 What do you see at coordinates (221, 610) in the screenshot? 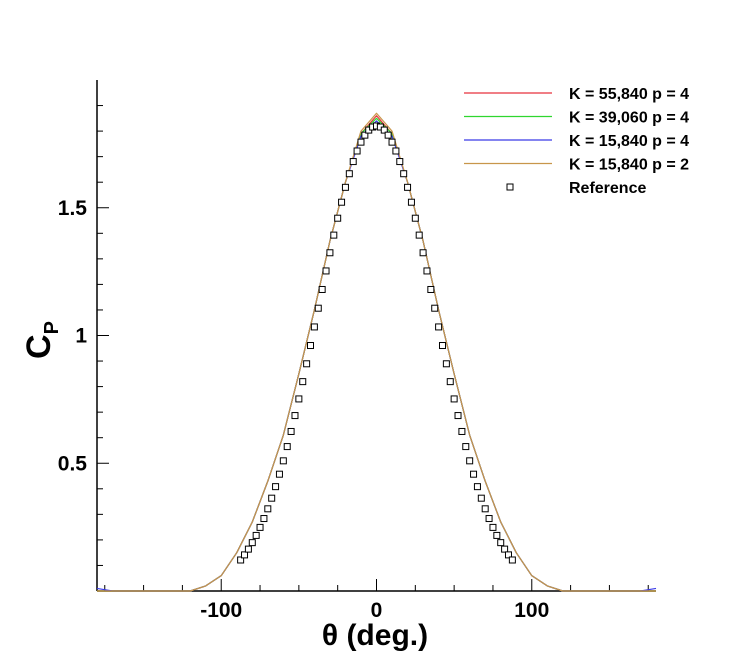
I see `x-tick-label: -100` at bounding box center [221, 610].